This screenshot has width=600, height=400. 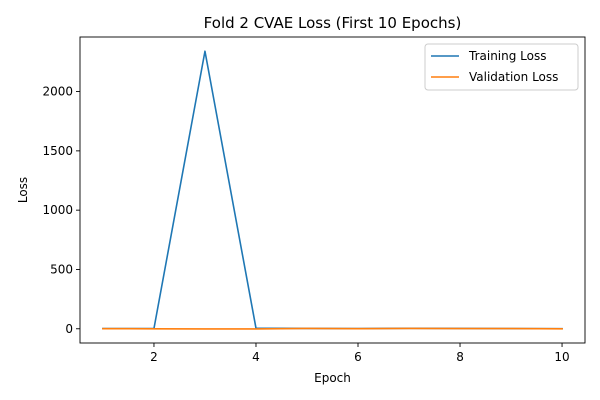 I want to click on y-tick-label: 2000, so click(x=57, y=92).